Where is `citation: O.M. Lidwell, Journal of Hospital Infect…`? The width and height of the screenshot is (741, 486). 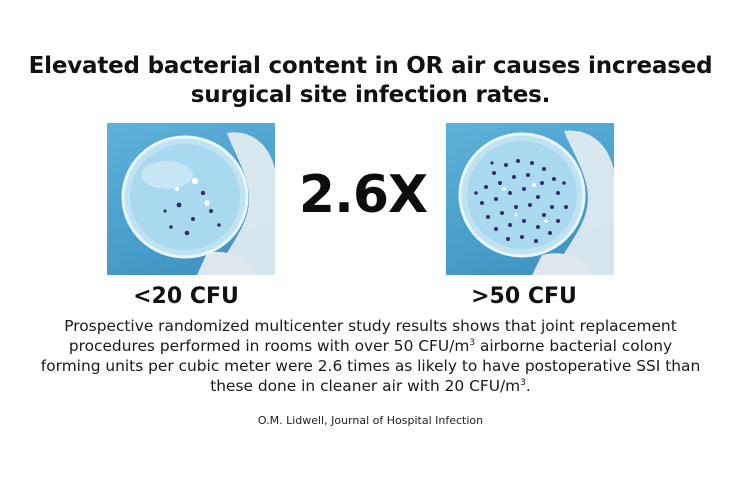
citation: O.M. Lidwell, Journal of Hospital Infect… is located at coordinates (370, 420).